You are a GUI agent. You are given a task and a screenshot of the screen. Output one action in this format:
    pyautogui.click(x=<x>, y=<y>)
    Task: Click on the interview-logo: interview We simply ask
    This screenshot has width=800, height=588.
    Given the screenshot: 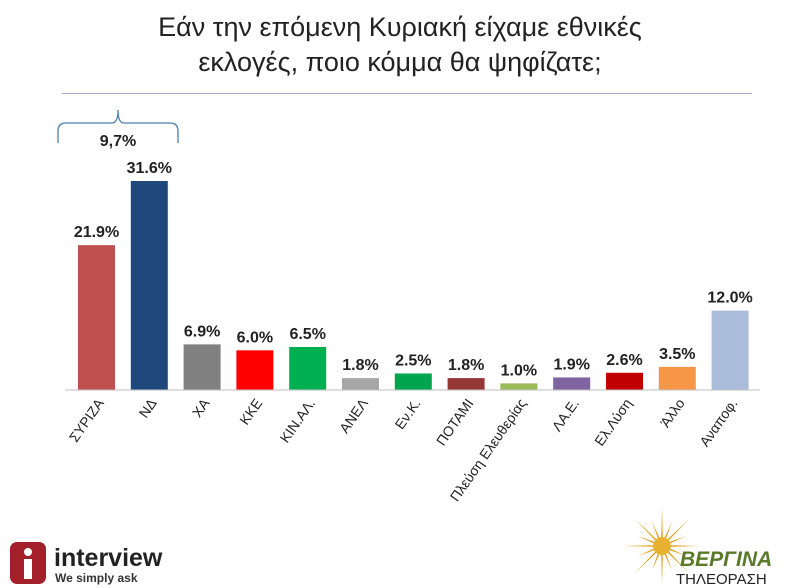 What is the action you would take?
    pyautogui.click(x=86, y=563)
    